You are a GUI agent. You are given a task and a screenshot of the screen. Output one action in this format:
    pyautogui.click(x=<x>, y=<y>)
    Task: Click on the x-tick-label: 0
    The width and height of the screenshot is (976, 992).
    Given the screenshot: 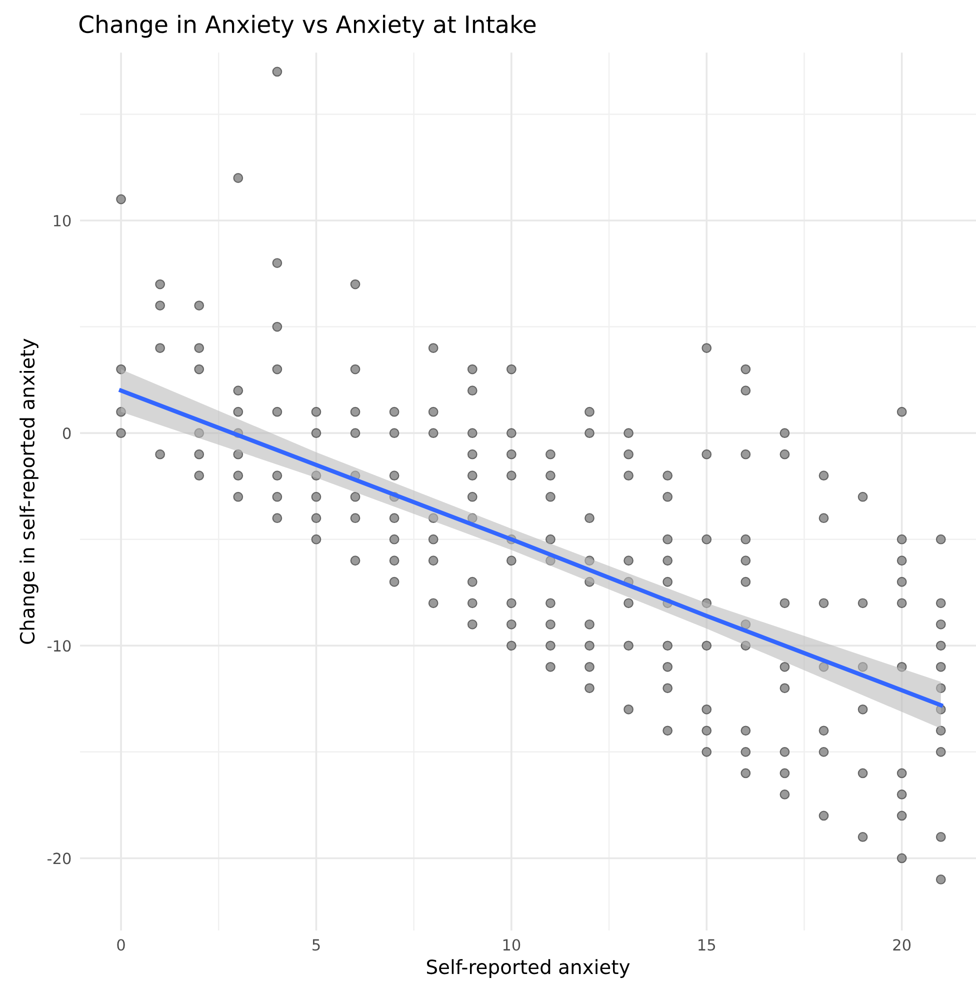 What is the action you would take?
    pyautogui.click(x=121, y=945)
    